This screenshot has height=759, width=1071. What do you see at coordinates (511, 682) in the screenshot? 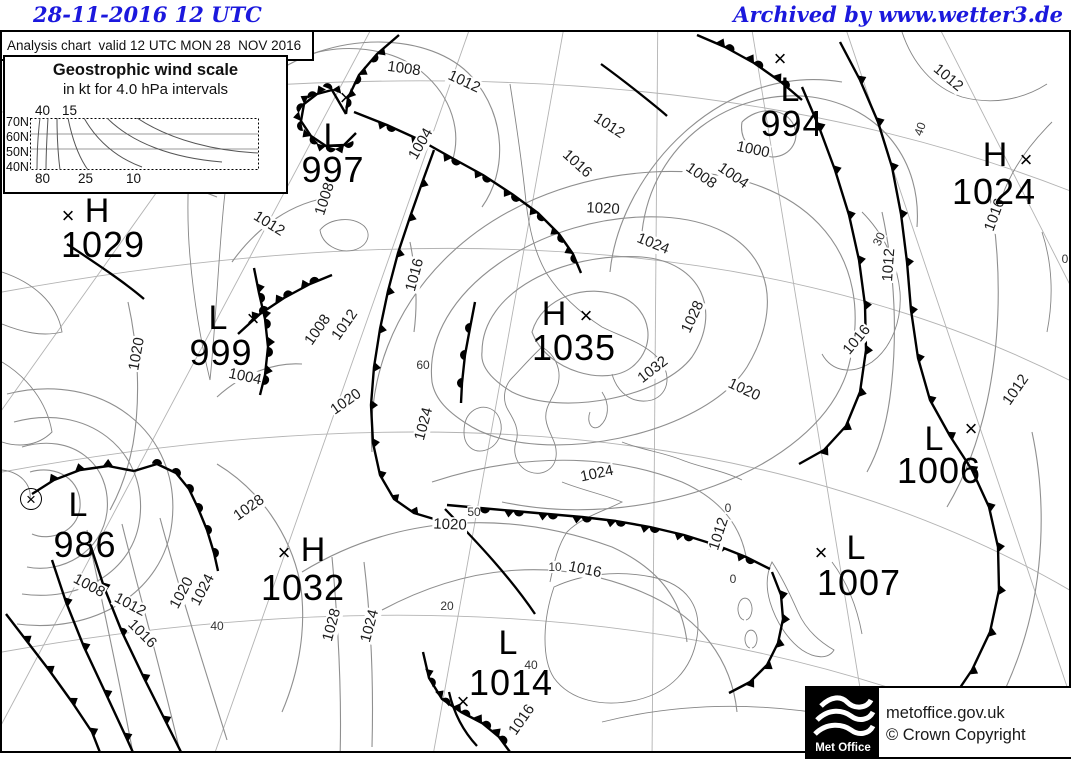
I see `pressure-center-value: 1014` at bounding box center [511, 682].